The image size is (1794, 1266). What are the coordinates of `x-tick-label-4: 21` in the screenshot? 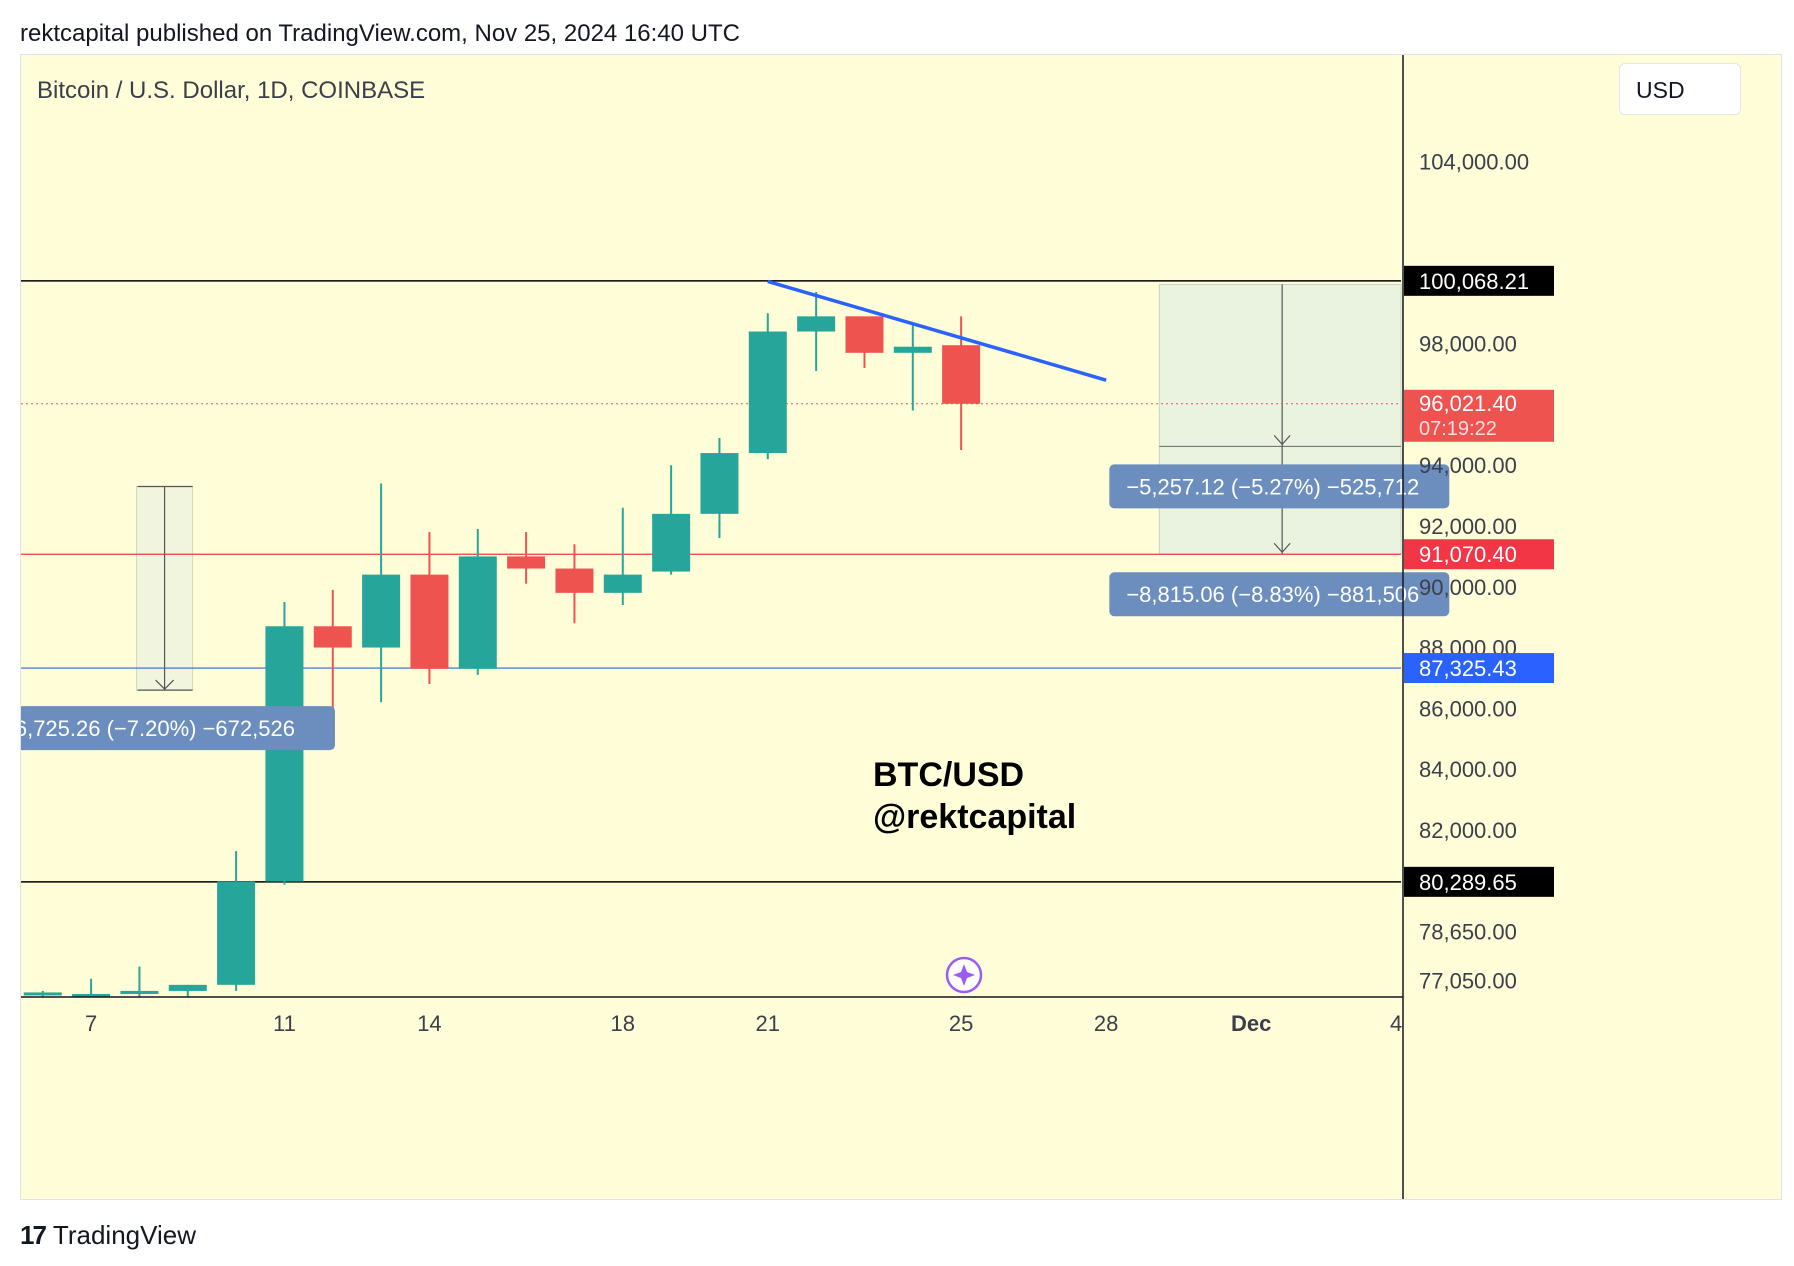 It's located at (768, 1023).